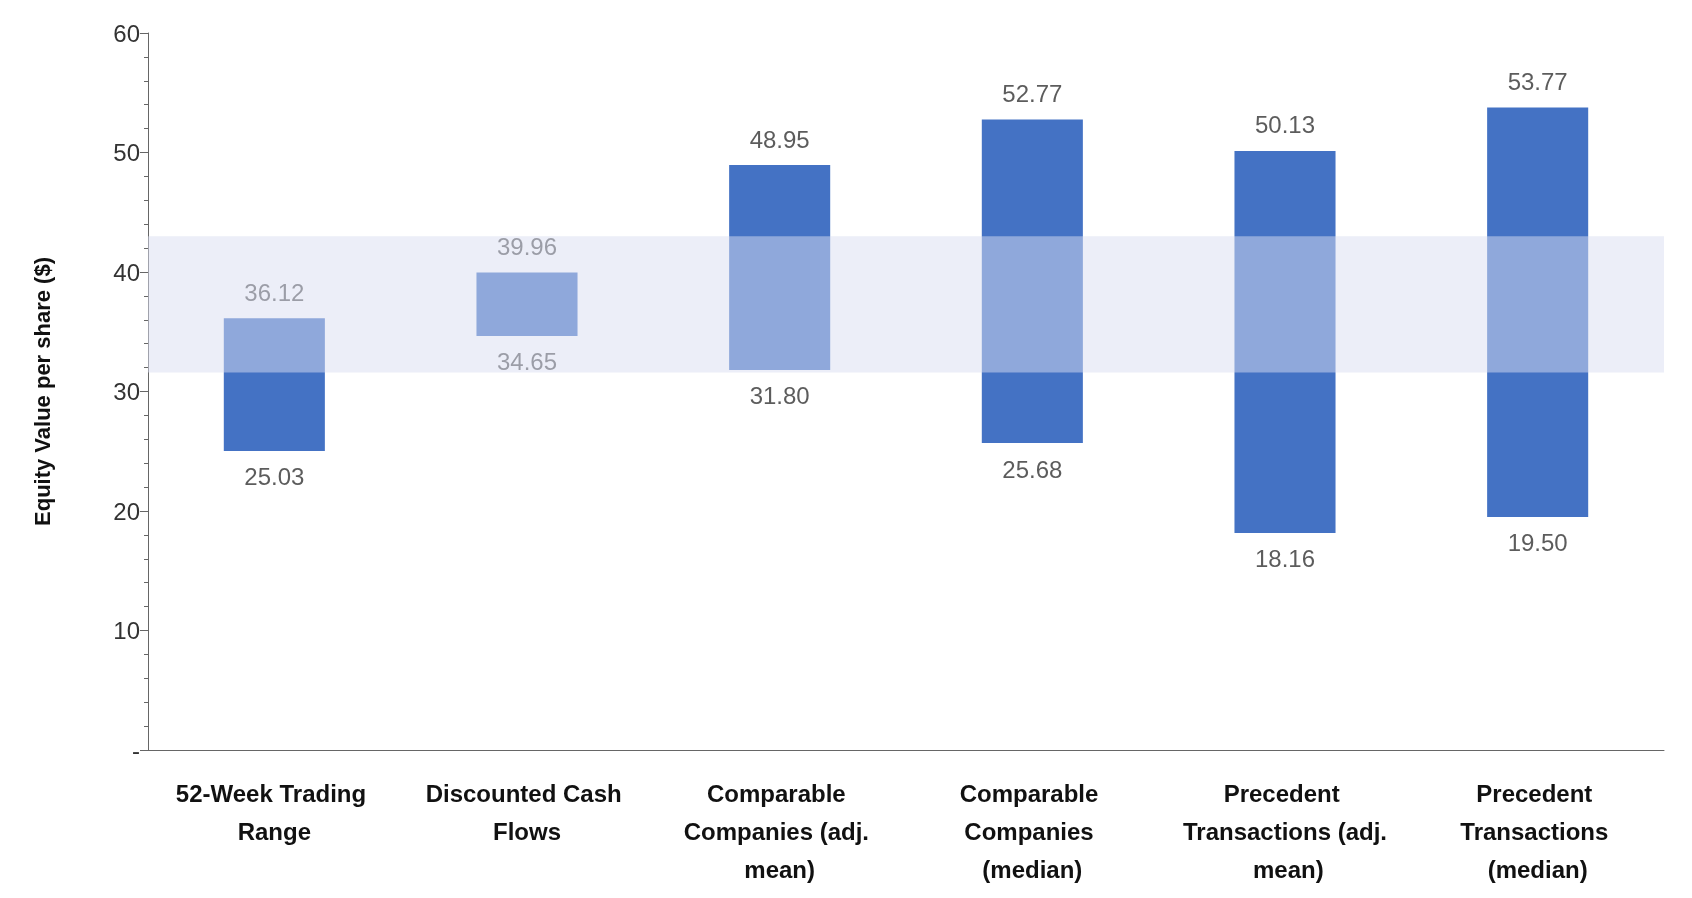 The image size is (1692, 898). Describe the element at coordinates (779, 396) in the screenshot. I see `annotation: 31.80` at that location.